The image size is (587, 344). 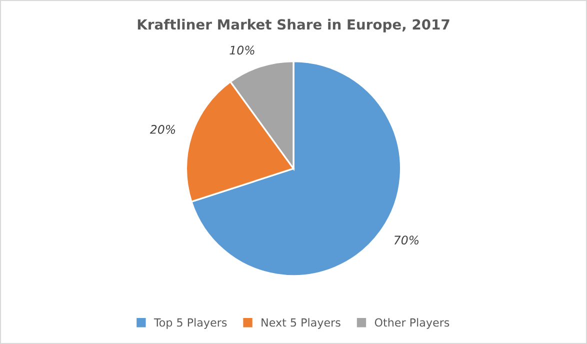 What do you see at coordinates (301, 323) in the screenshot?
I see `legend-label: Next 5 Players` at bounding box center [301, 323].